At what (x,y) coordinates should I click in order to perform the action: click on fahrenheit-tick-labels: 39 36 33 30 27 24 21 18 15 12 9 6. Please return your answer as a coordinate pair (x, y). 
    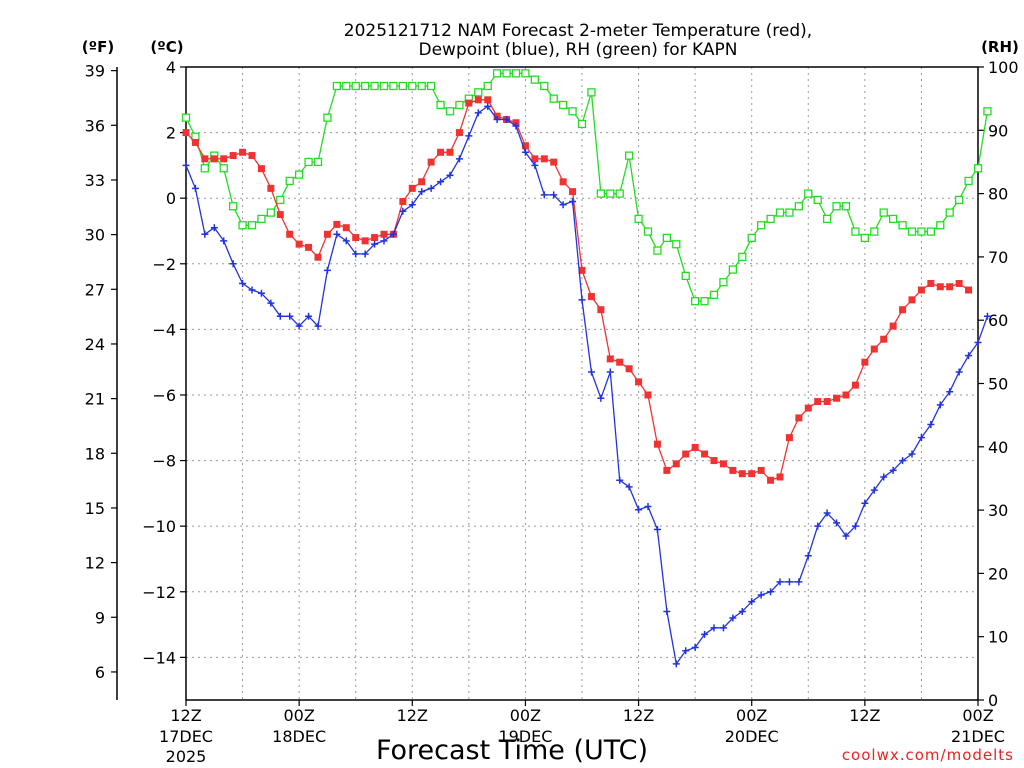
    Looking at the image, I should click on (95, 372).